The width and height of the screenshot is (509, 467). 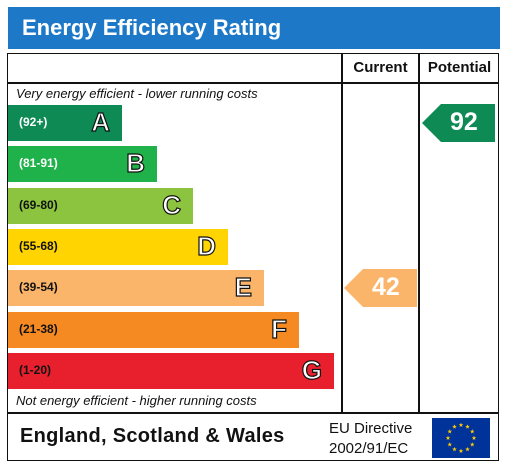 I want to click on band-letter: B, so click(x=136, y=163).